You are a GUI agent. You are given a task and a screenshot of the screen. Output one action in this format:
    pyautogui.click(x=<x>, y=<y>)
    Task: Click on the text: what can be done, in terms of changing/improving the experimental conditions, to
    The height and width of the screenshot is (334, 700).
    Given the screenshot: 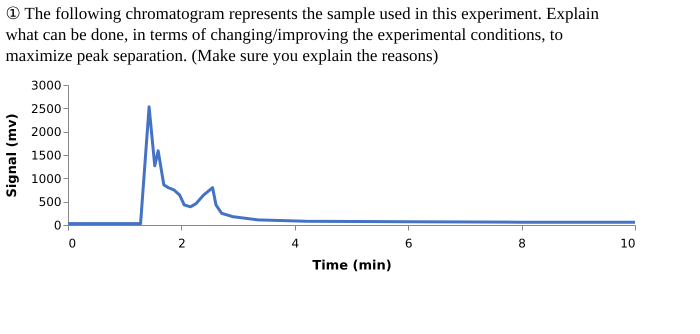 What is the action you would take?
    pyautogui.click(x=284, y=34)
    